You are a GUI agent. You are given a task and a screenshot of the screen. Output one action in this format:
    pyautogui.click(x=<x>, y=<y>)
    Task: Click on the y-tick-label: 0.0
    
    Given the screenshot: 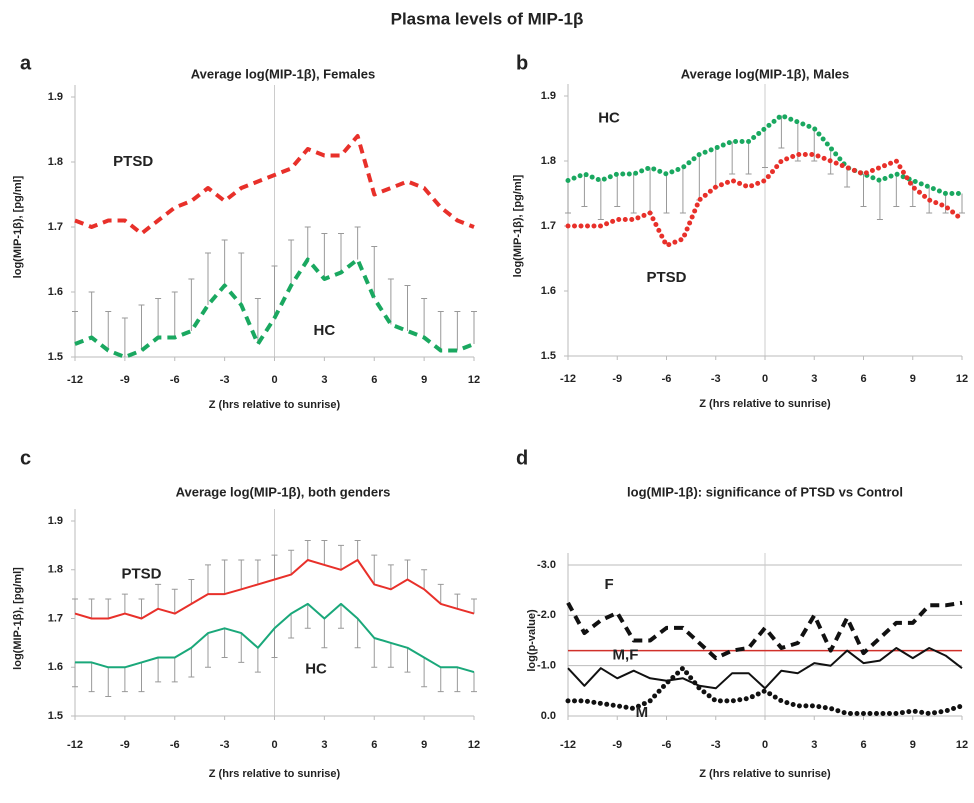 What is the action you would take?
    pyautogui.click(x=548, y=716)
    